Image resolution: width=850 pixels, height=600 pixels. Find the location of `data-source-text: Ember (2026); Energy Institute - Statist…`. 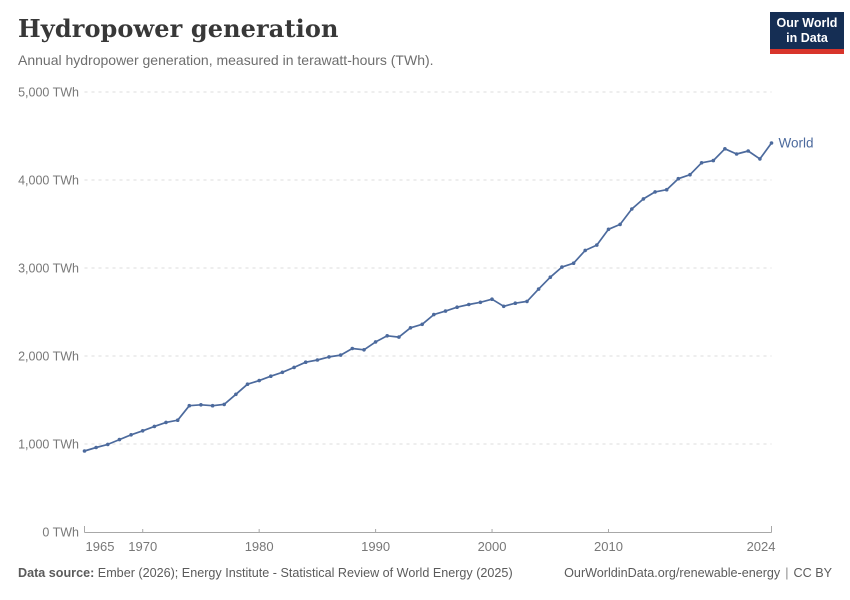

data-source-text: Ember (2026); Energy Institute - Statist… is located at coordinates (303, 573).